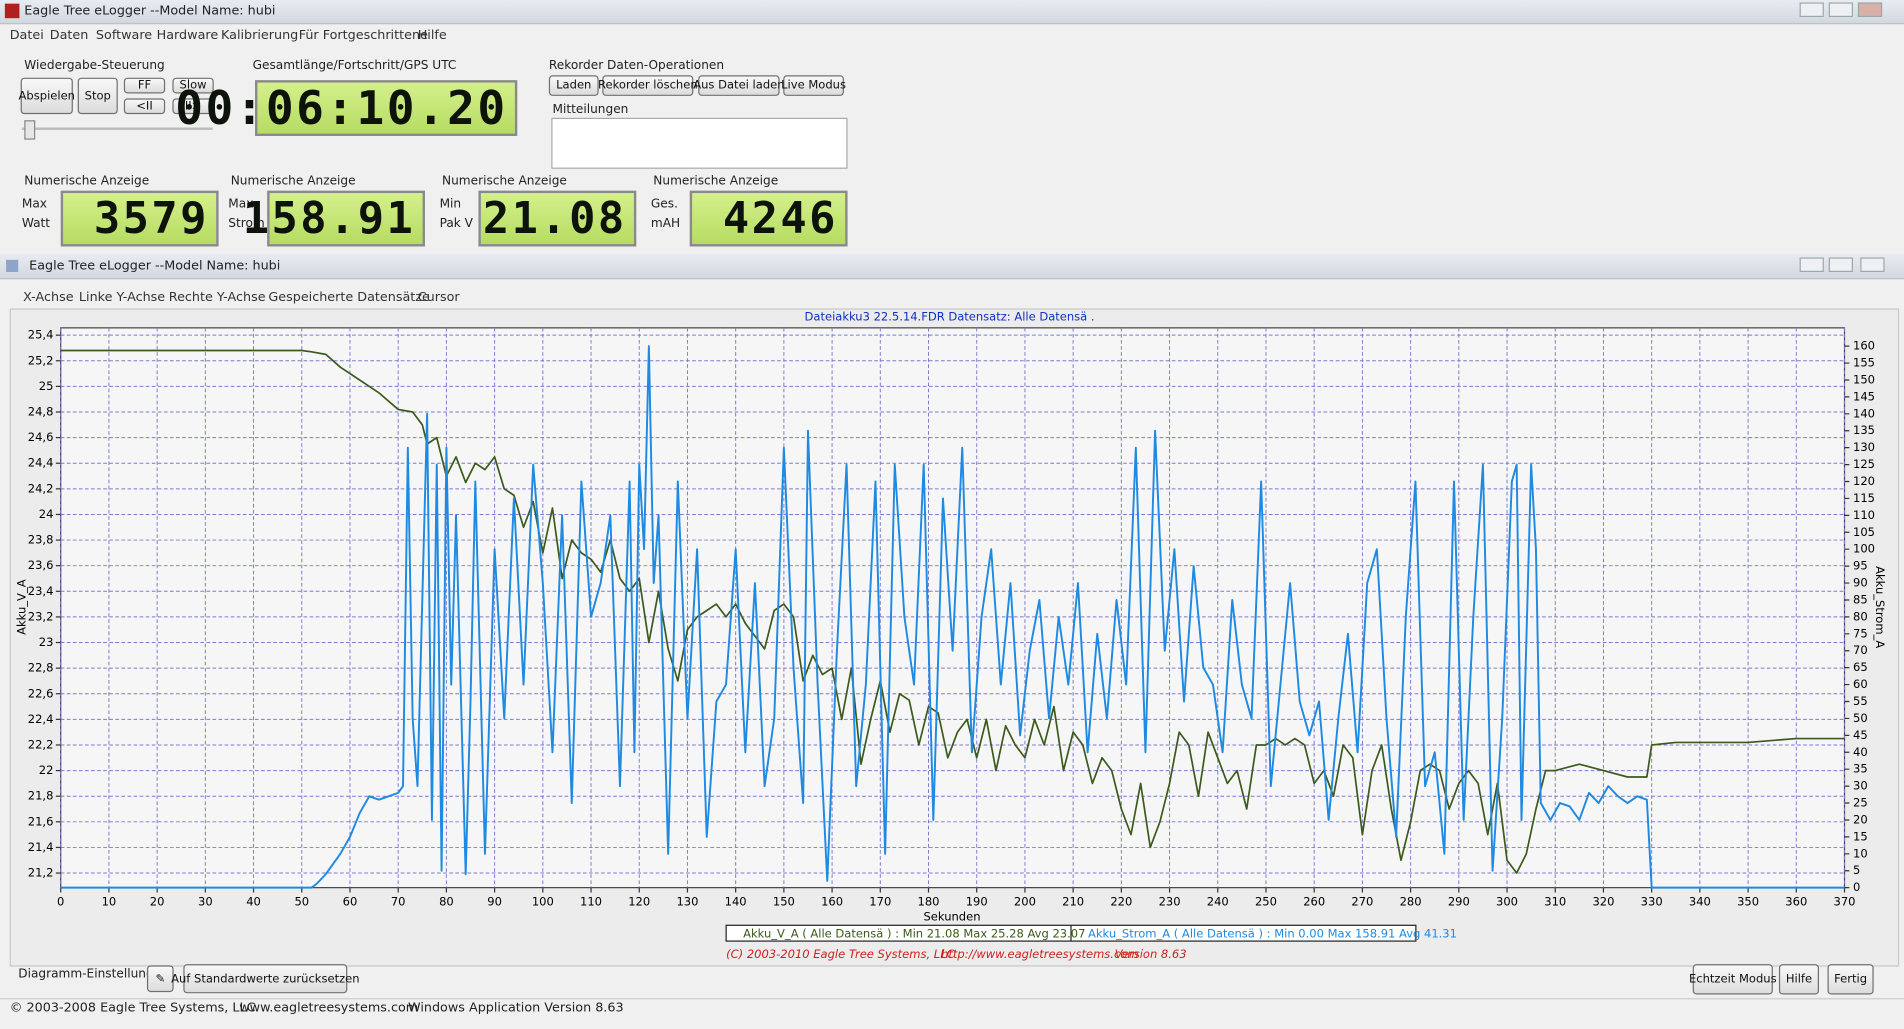 This screenshot has width=1904, height=1029. I want to click on settings-label: Diagramm-Einstellungen:, so click(95, 974).